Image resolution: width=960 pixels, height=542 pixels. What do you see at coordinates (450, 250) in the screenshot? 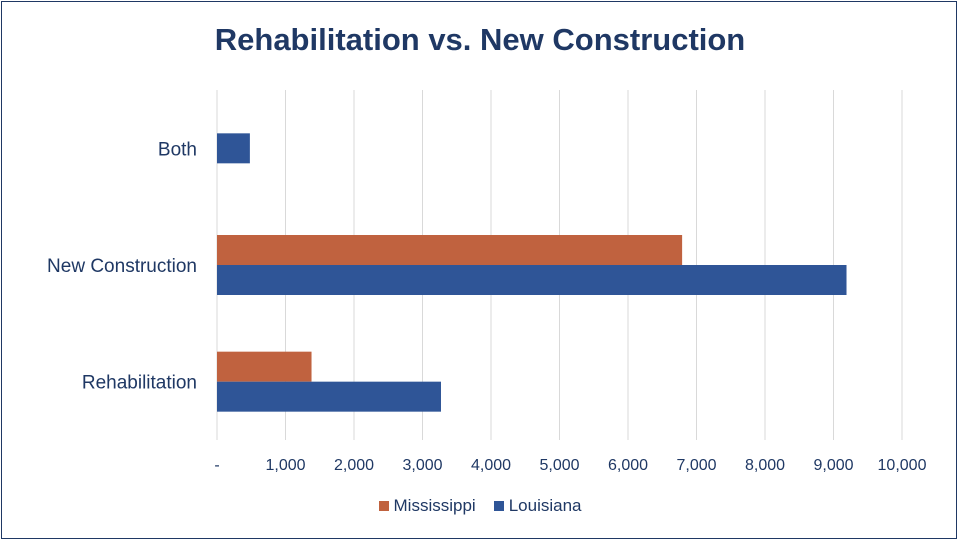
I see `bar-mississippi-new-construction` at bounding box center [450, 250].